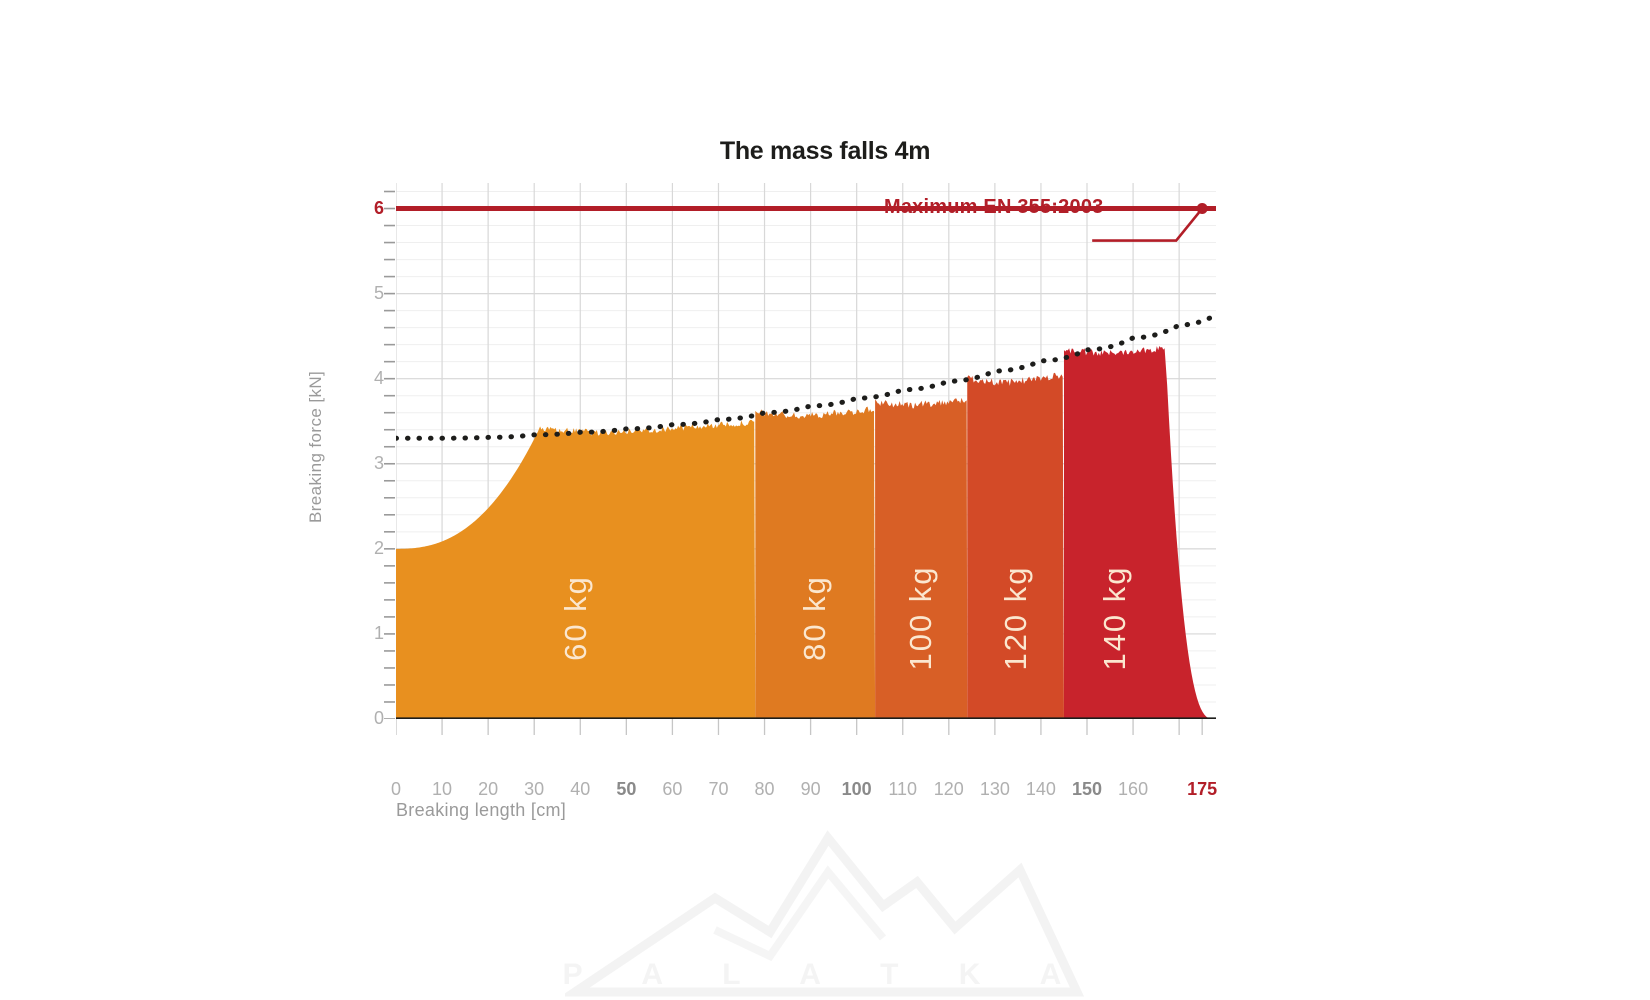  Describe the element at coordinates (856, 789) in the screenshot. I see `x-tick-100: 100` at that location.